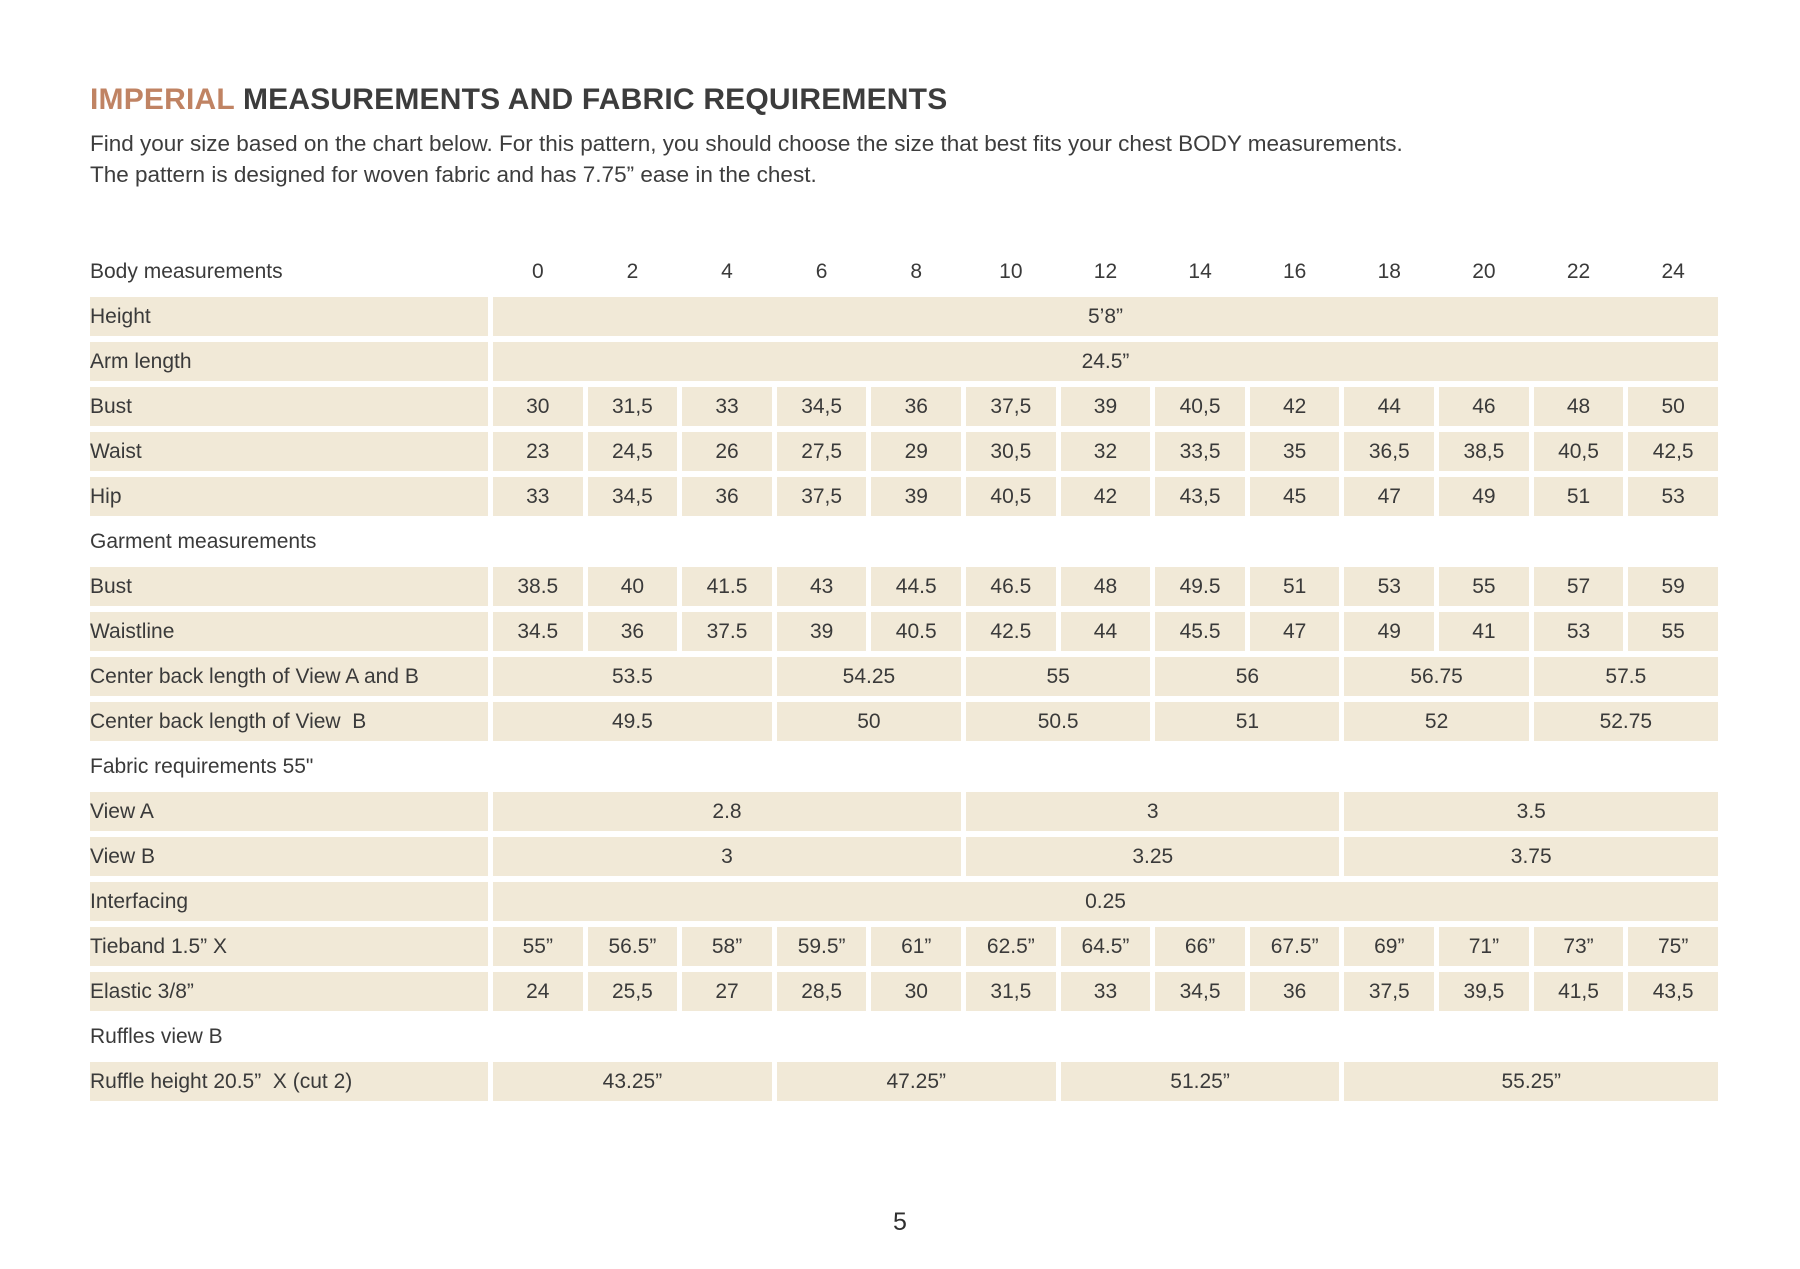 This screenshot has width=1800, height=1269. Describe the element at coordinates (916, 991) in the screenshot. I see `value-cell: 30` at that location.